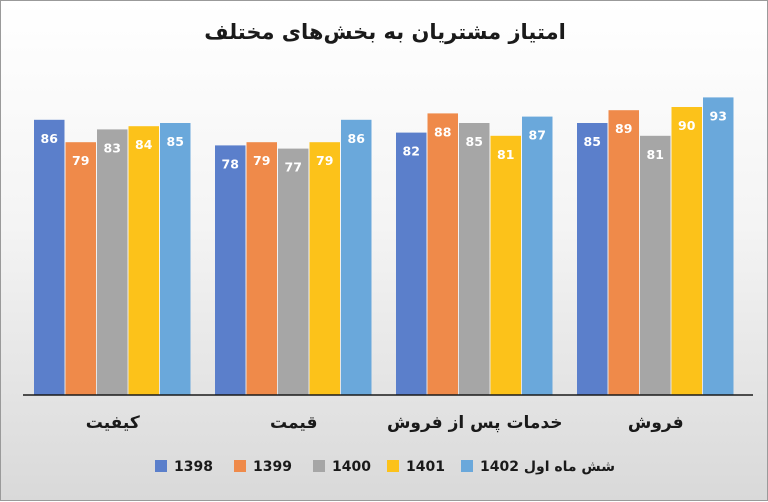 This screenshot has height=502, width=768. What do you see at coordinates (385, 467) in the screenshot?
I see `legend: 1398 1399 1400 1401 شش ماه اول 1402` at bounding box center [385, 467].